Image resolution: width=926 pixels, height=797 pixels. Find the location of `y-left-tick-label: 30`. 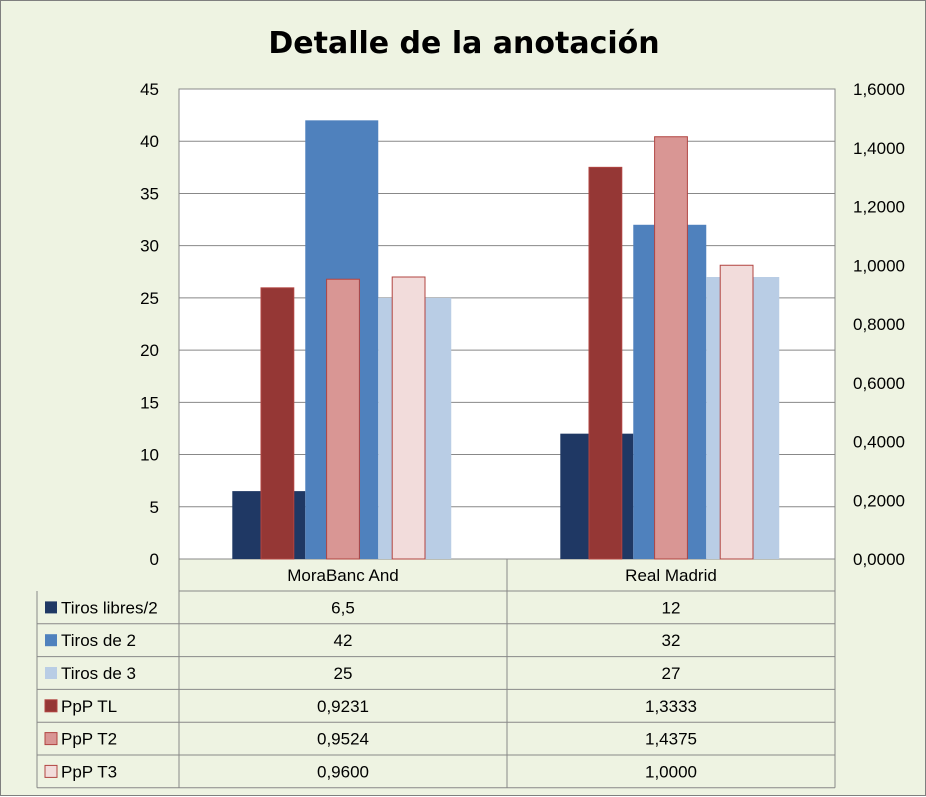

y-left-tick-label: 30 is located at coordinates (149, 246).